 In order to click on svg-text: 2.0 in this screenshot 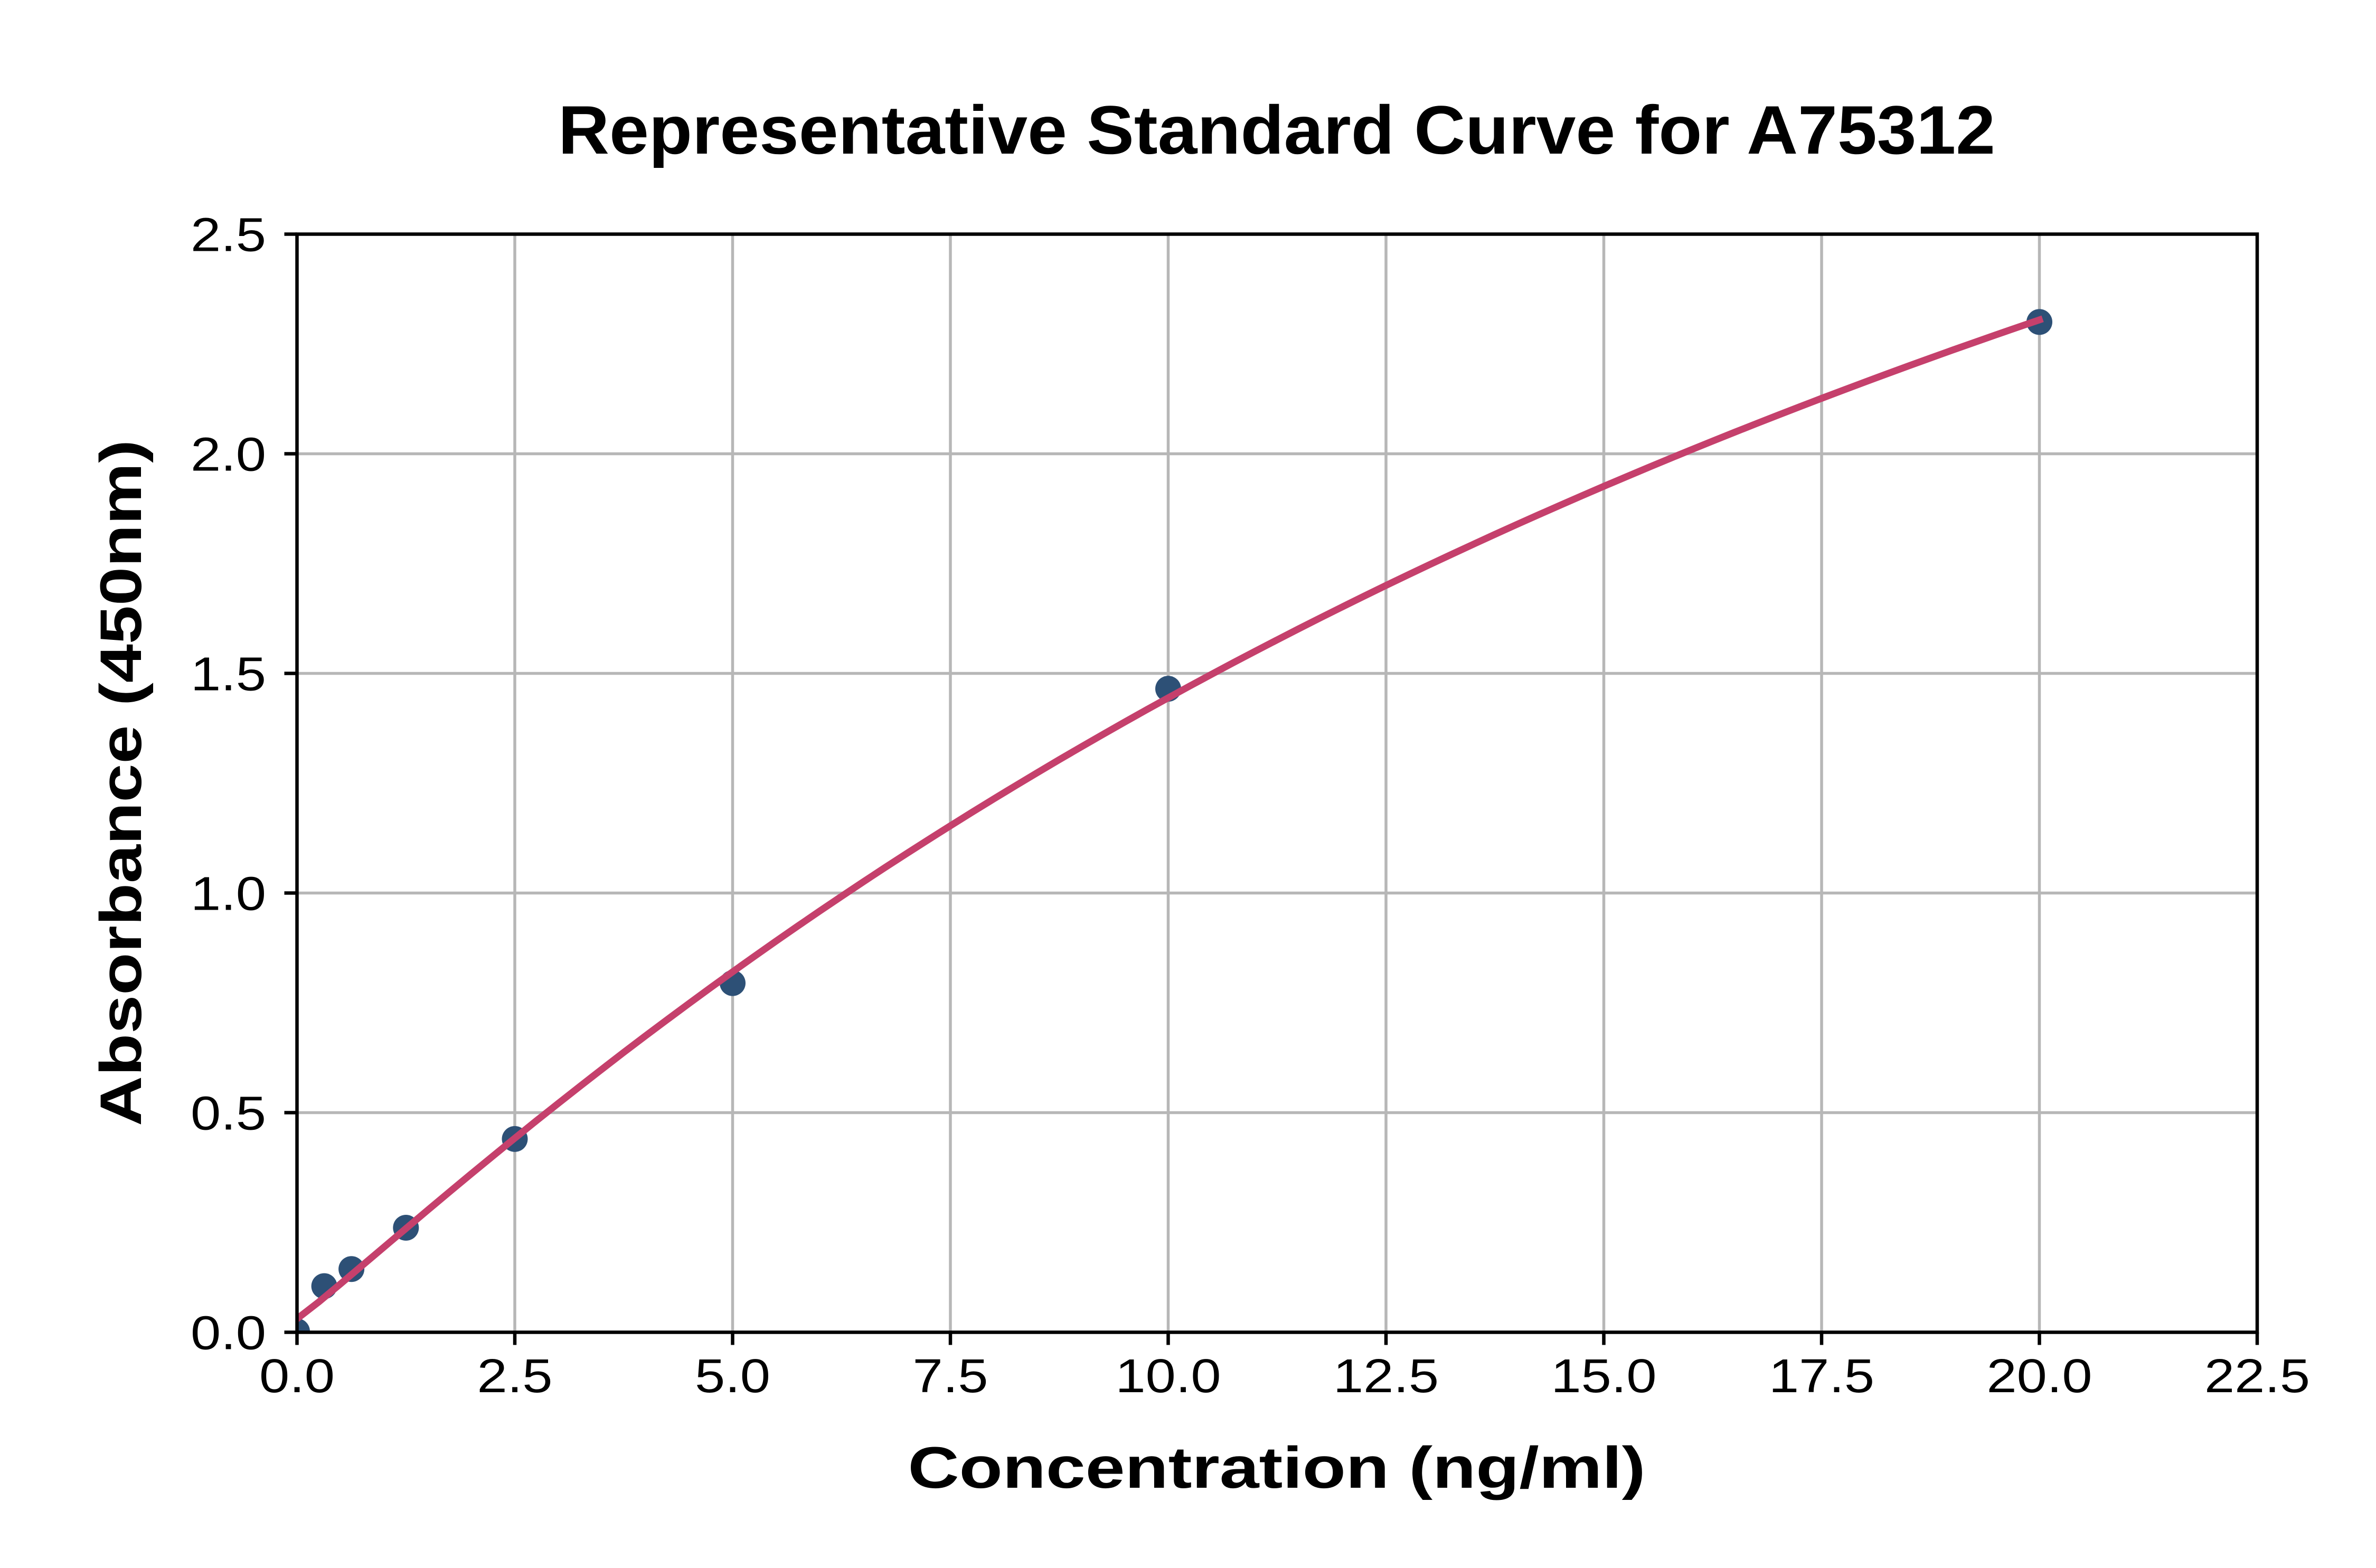, I will do `click(229, 455)`.